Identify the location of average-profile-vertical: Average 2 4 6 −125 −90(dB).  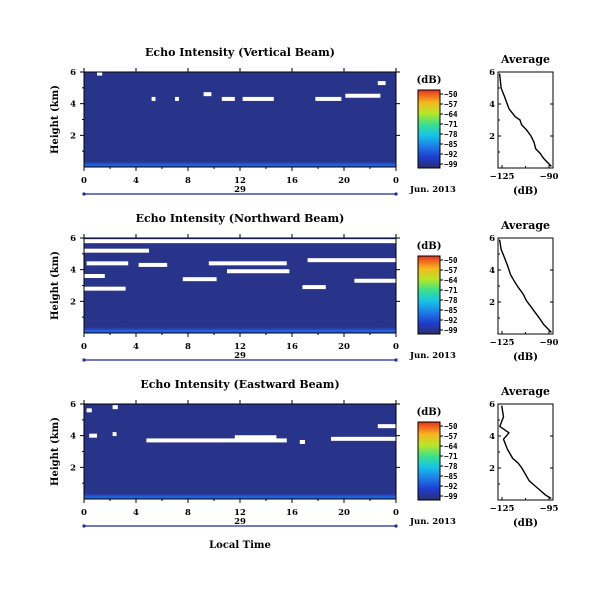
(523, 125).